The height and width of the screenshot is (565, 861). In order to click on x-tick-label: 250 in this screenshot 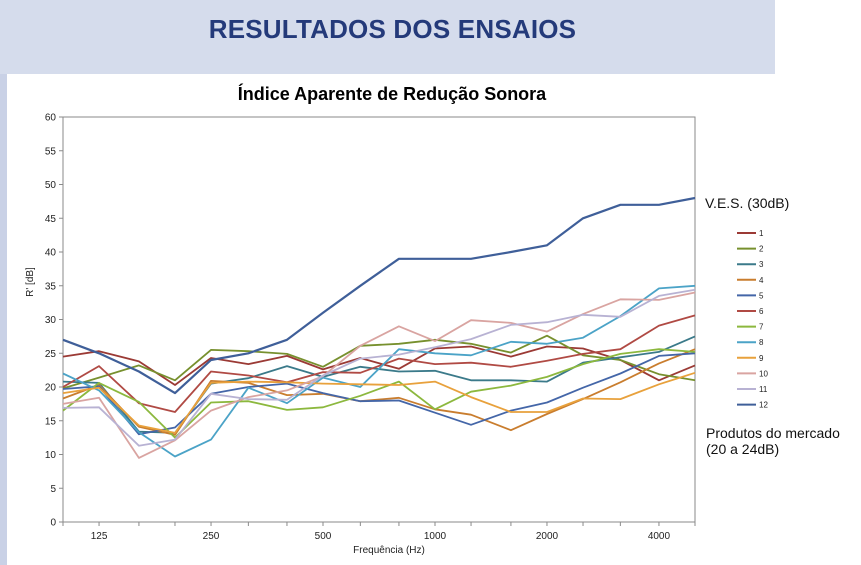, I will do `click(211, 536)`.